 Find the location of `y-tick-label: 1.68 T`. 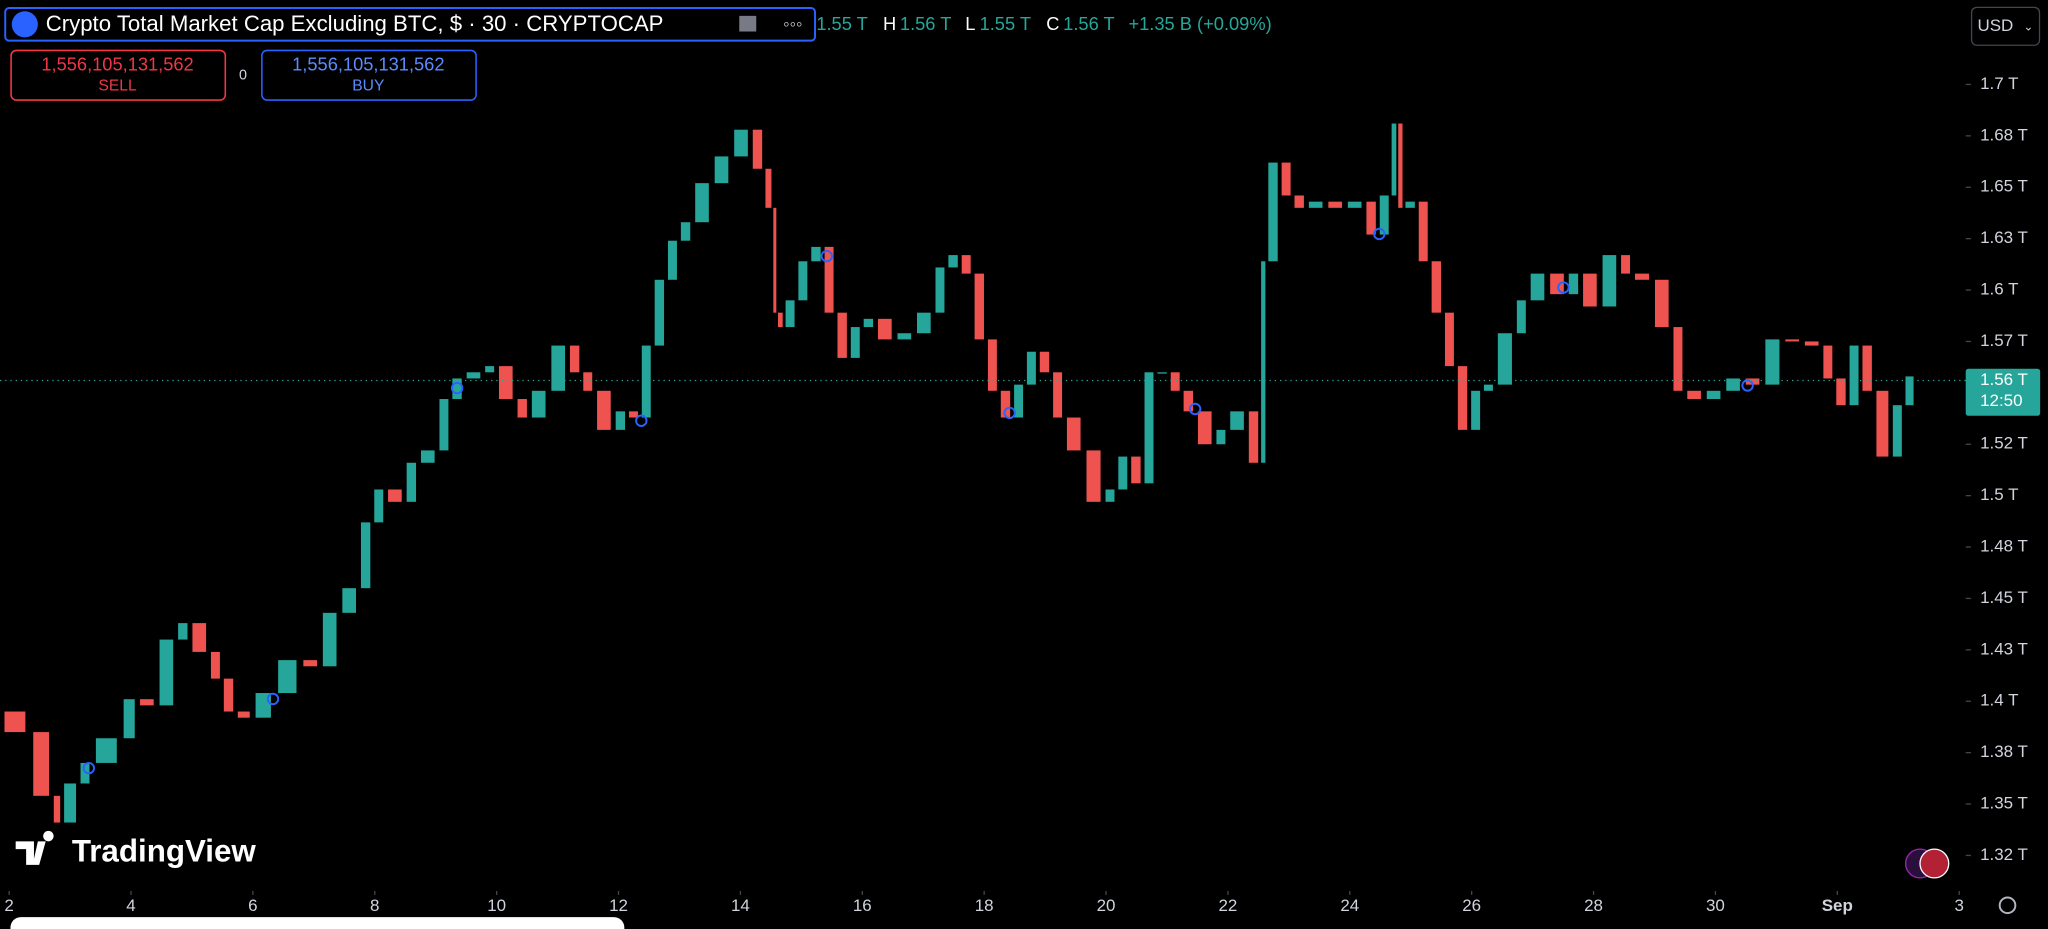

y-tick-label: 1.68 T is located at coordinates (2004, 134).